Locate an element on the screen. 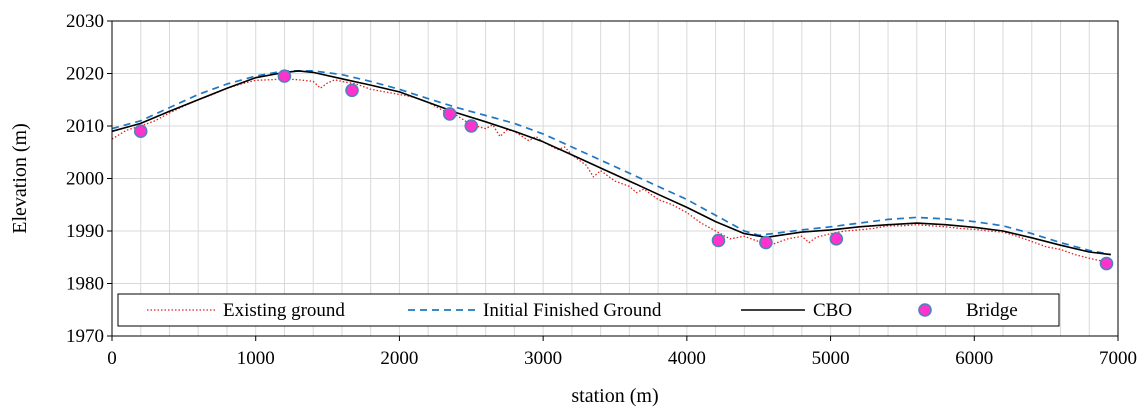 Image resolution: width=1146 pixels, height=414 pixels. legend-label: Bridge is located at coordinates (992, 310).